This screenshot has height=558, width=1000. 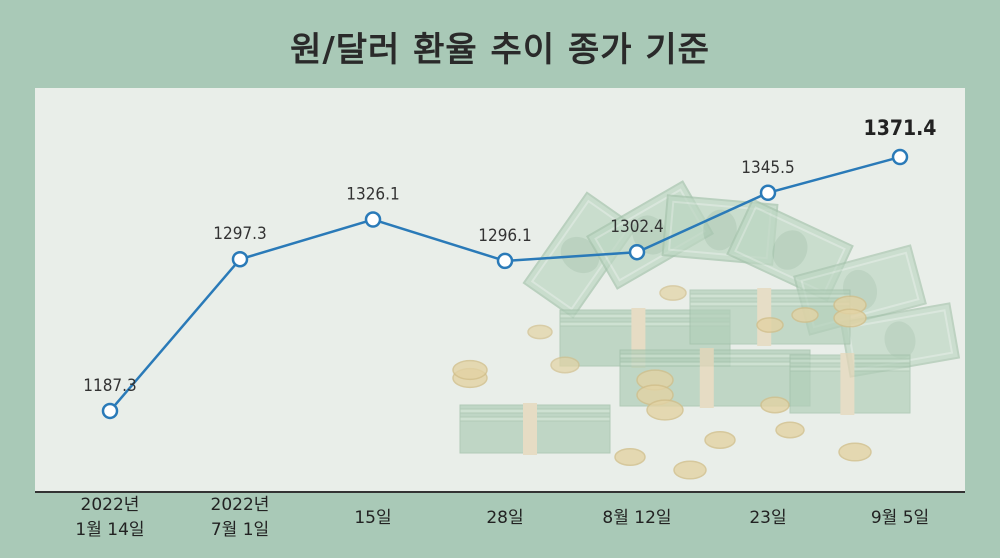 What do you see at coordinates (900, 128) in the screenshot?
I see `data-label: 1371.4` at bounding box center [900, 128].